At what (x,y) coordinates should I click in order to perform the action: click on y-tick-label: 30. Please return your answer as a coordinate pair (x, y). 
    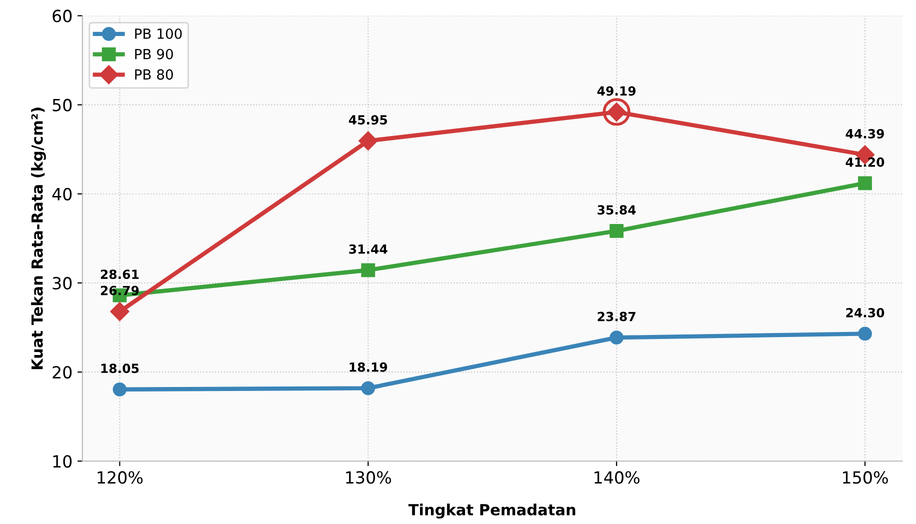
    Looking at the image, I should click on (62, 283).